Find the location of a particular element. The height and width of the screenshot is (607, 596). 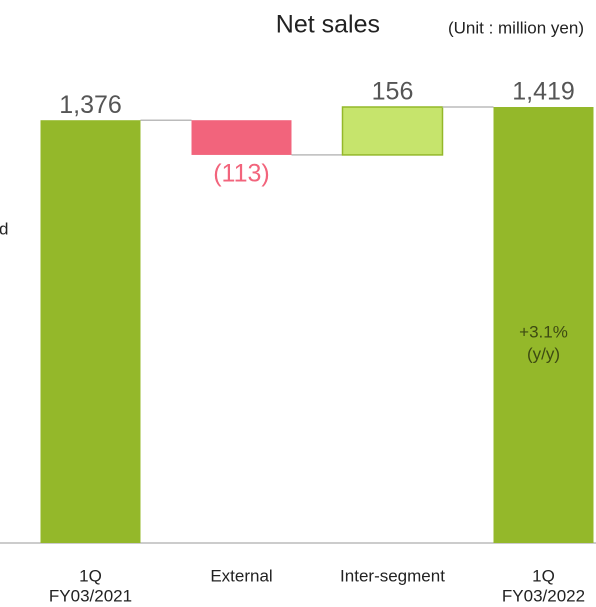

value-label: (113) is located at coordinates (241, 174).